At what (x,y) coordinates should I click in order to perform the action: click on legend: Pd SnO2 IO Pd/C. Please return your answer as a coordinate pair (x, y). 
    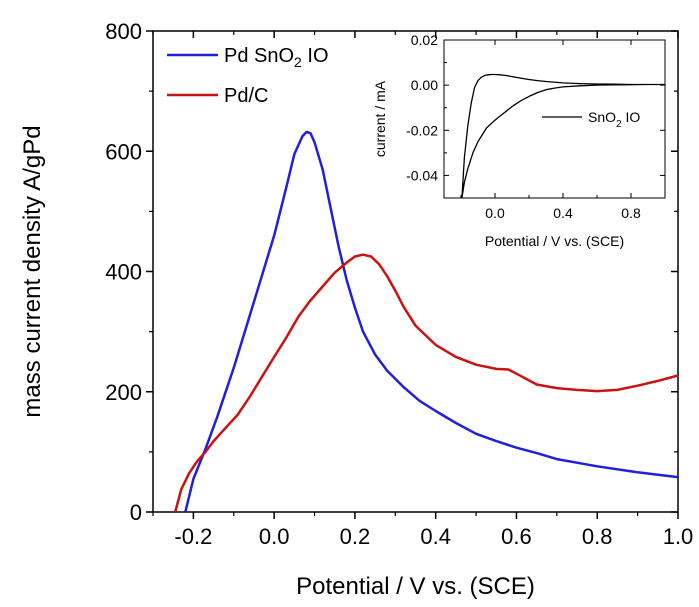
    Looking at the image, I should click on (248, 76).